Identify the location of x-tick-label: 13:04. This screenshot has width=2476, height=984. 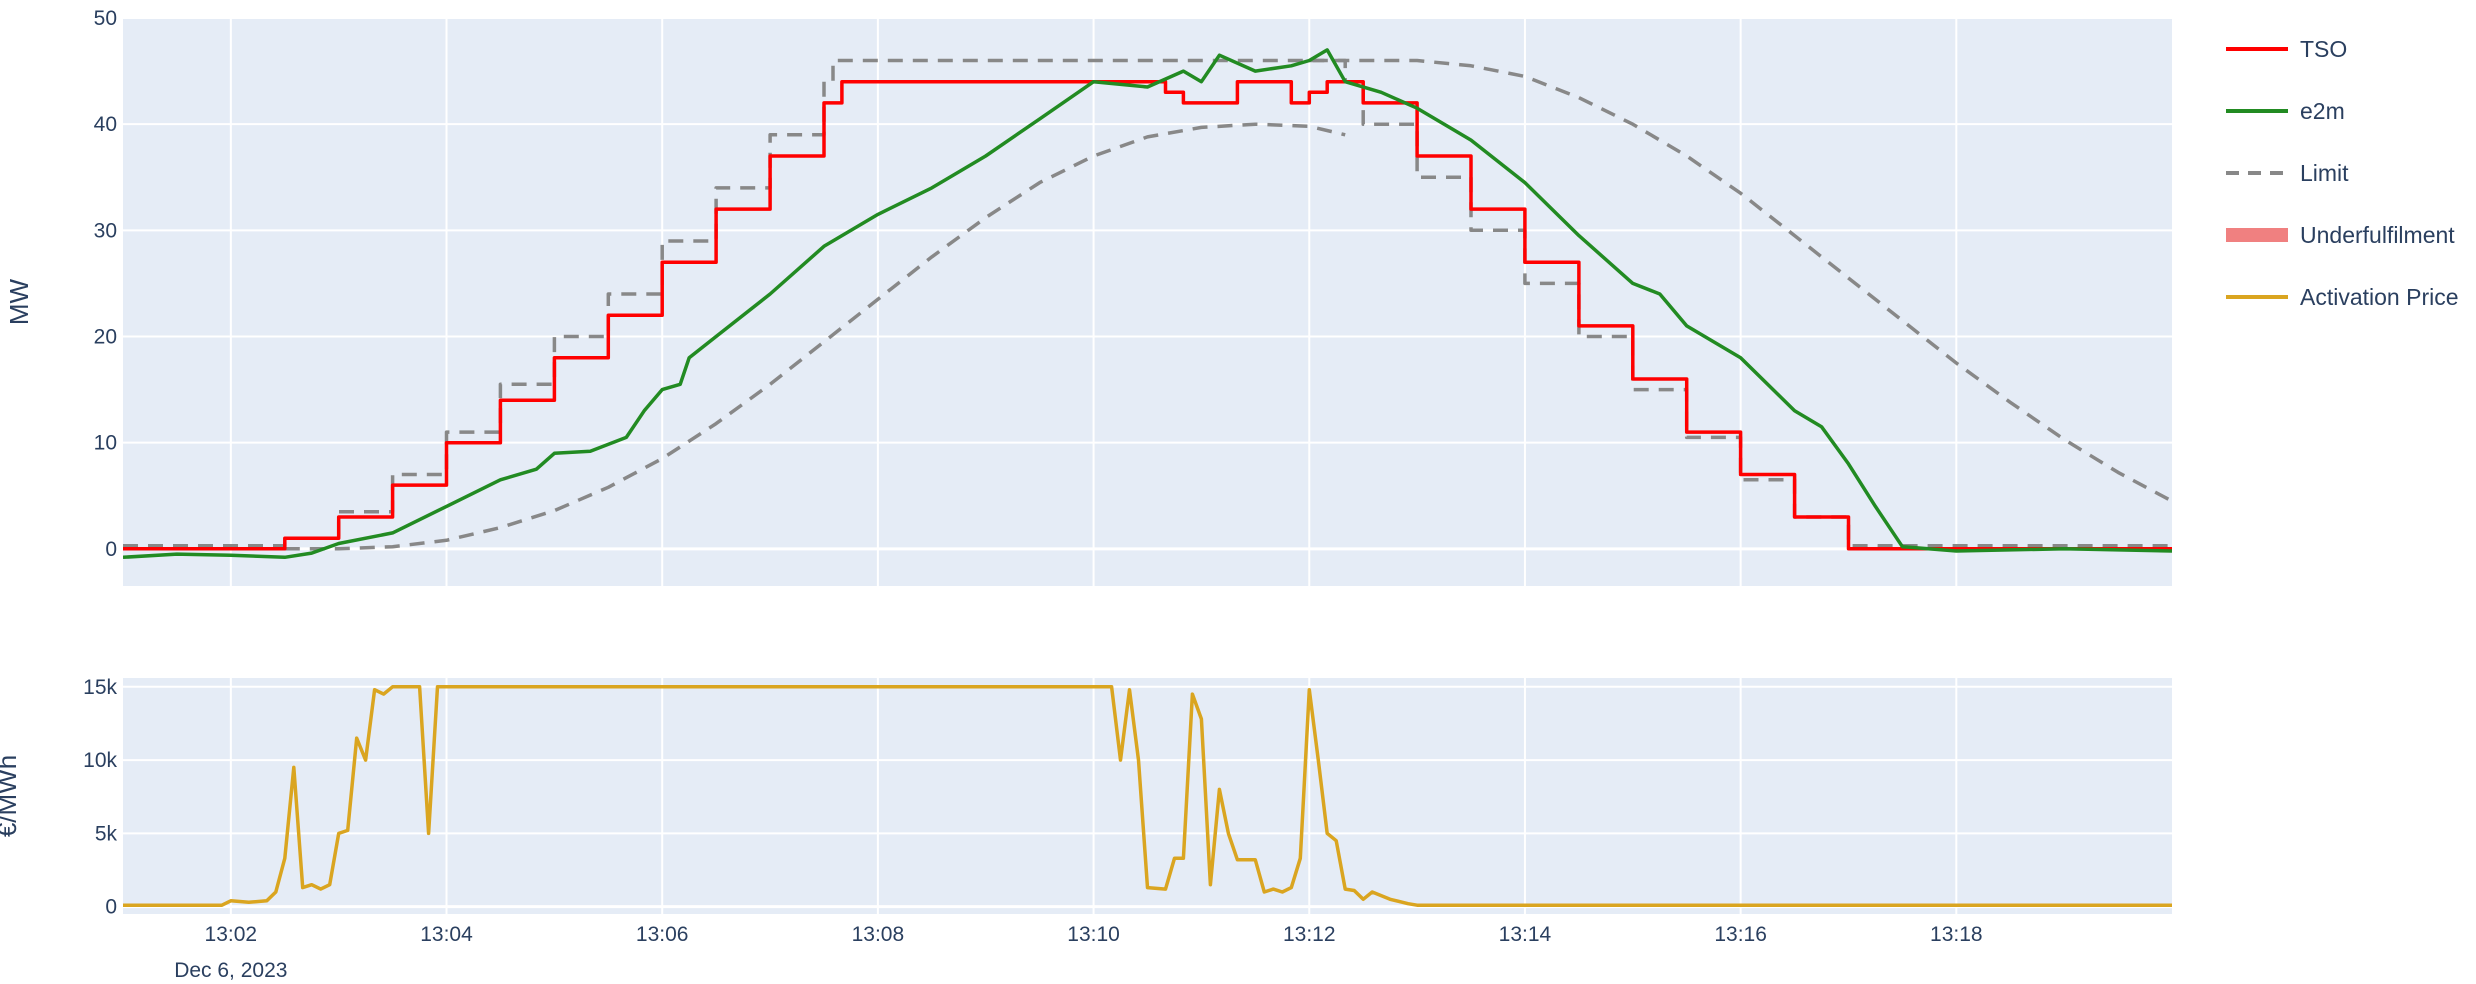
(446, 934).